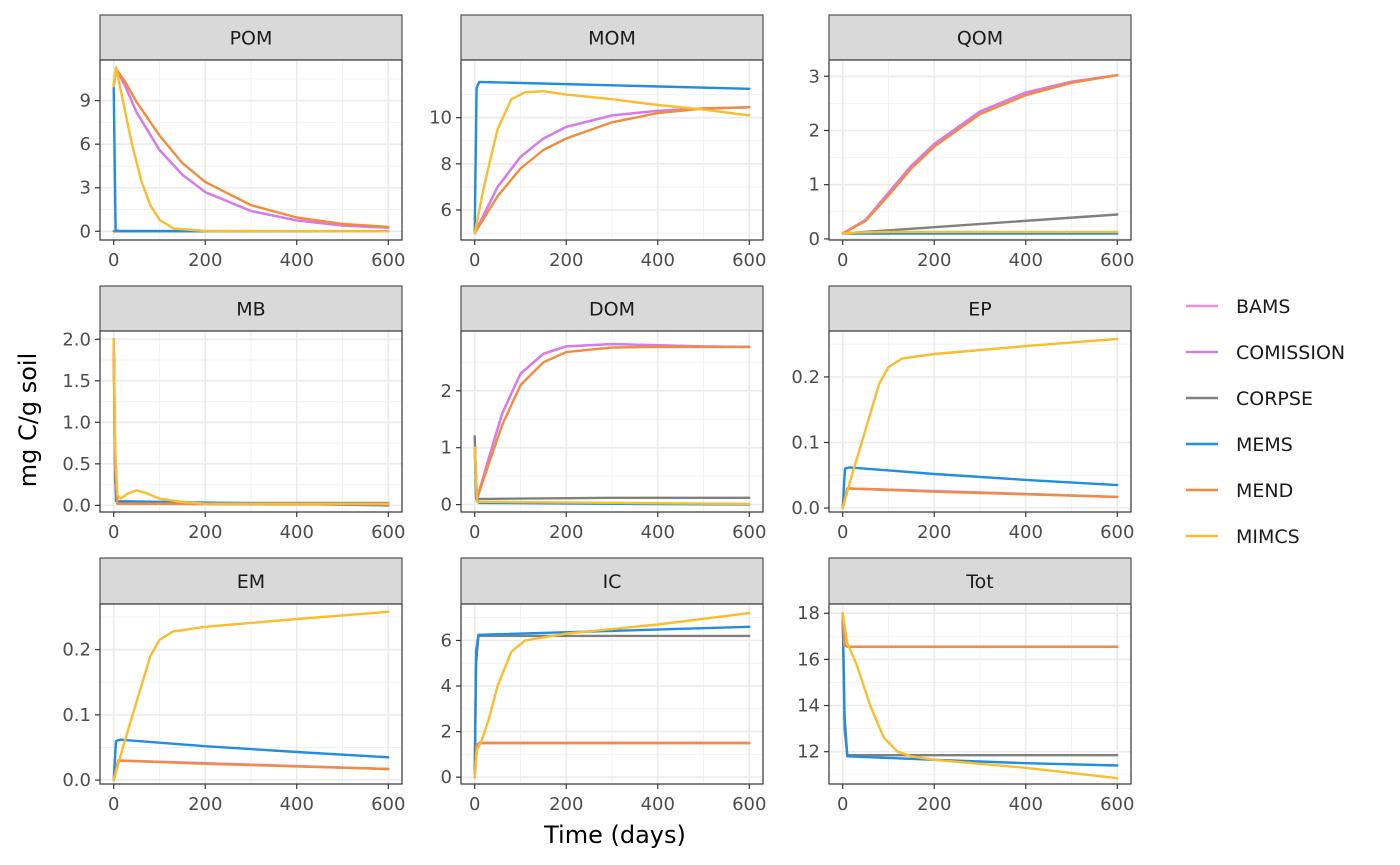  I want to click on y-tick-label: 0.5, so click(76, 464).